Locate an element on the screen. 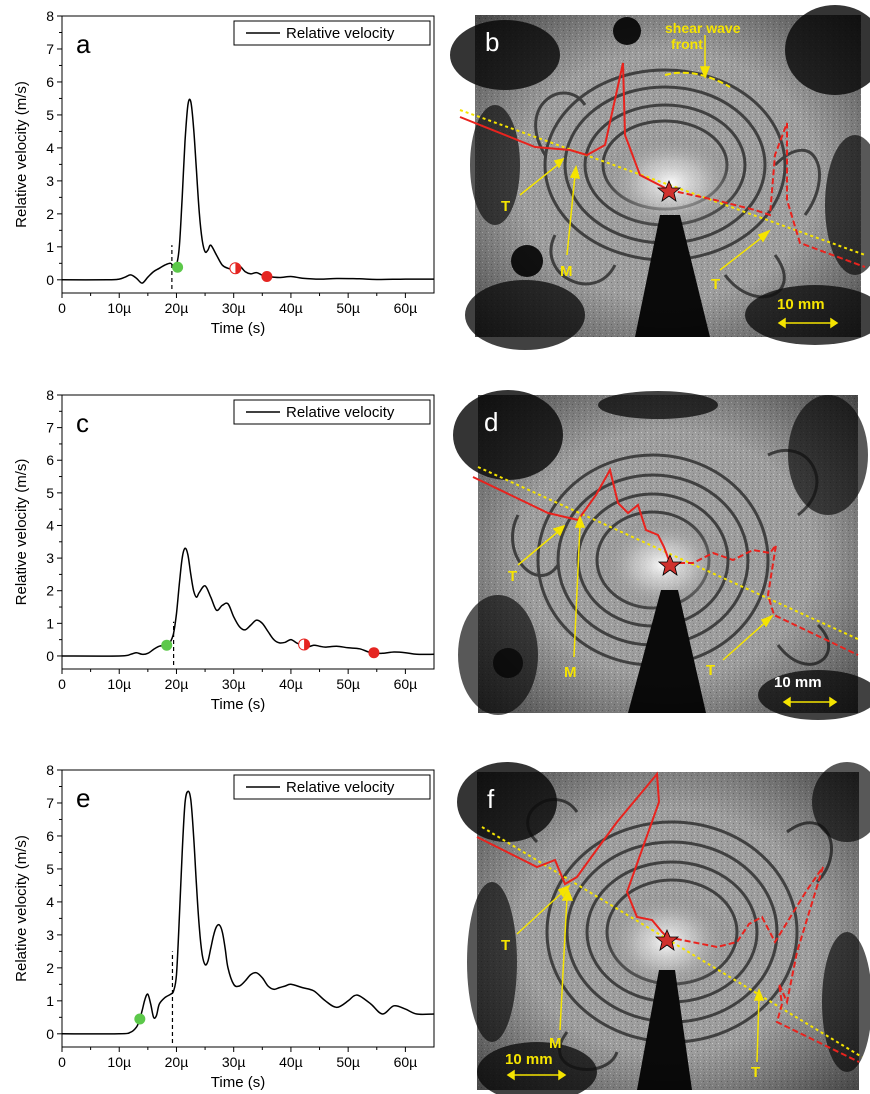 The height and width of the screenshot is (1094, 870). panel-letter-c: c is located at coordinates (82, 423).